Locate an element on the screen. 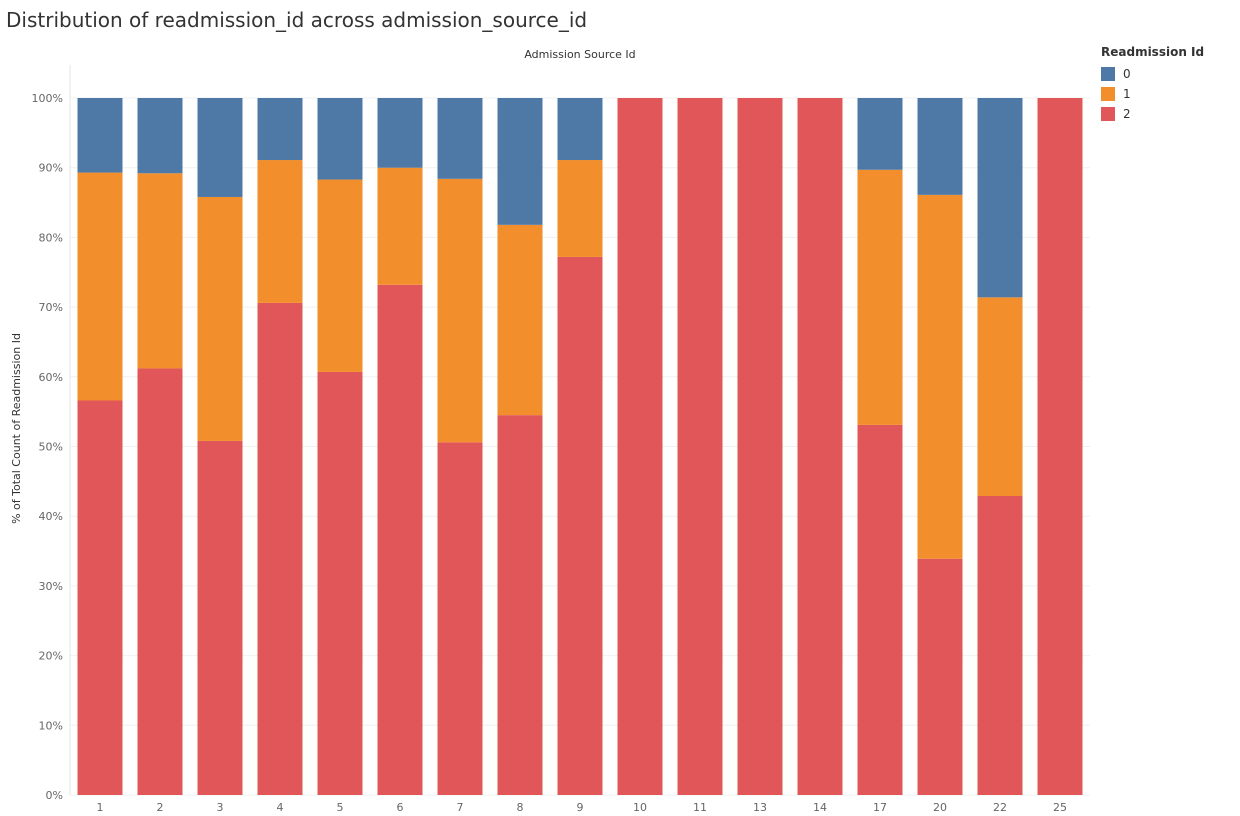  x-tick-label: 8 is located at coordinates (520, 807).